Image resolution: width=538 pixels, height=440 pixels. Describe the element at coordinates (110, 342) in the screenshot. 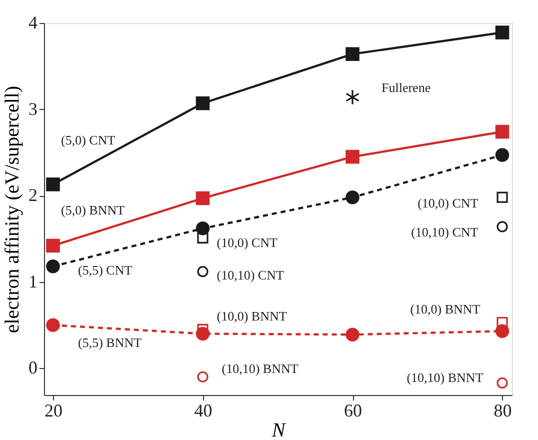

I see `annotation: (5,5) BNNT` at that location.